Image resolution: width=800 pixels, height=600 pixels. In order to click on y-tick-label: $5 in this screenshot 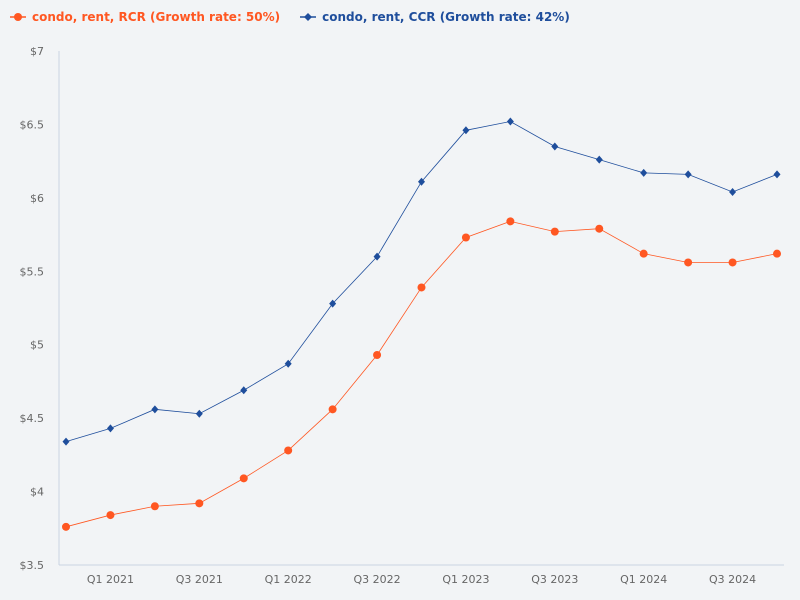, I will do `click(37, 345)`.